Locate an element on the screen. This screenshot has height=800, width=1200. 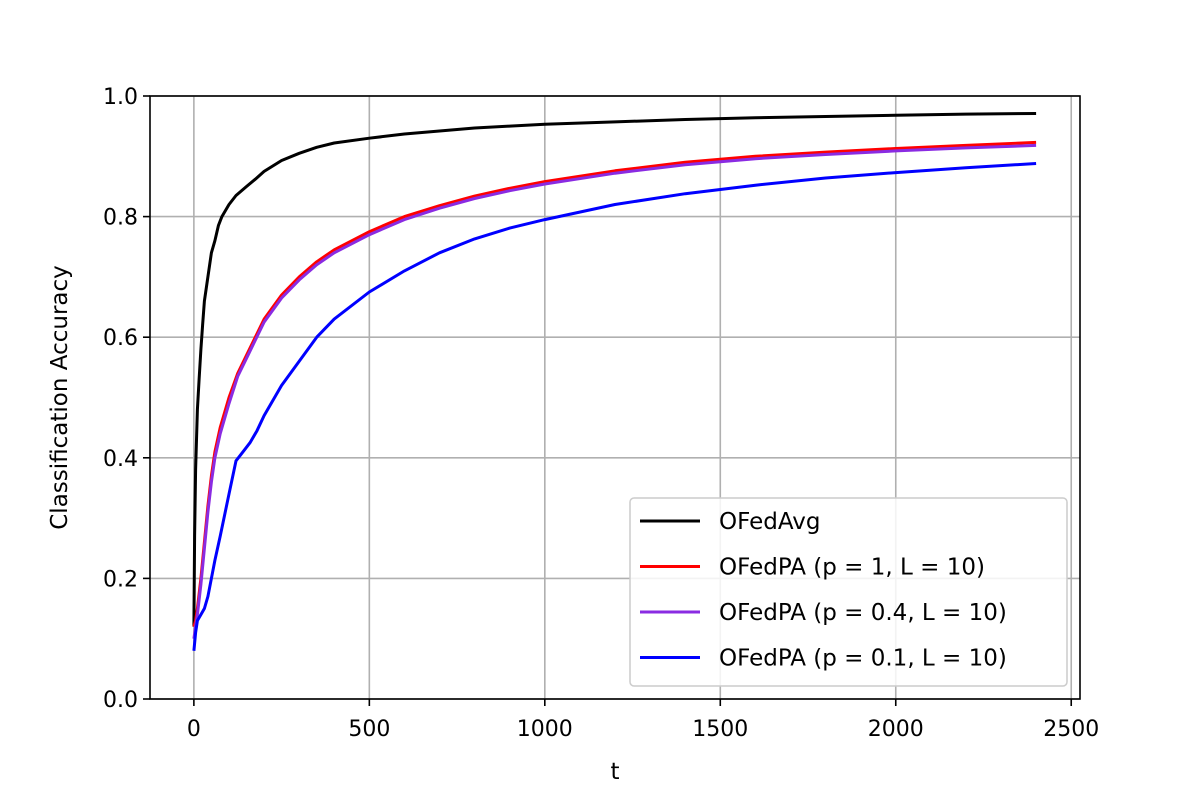
x-tick-label: 2500 is located at coordinates (1071, 729).